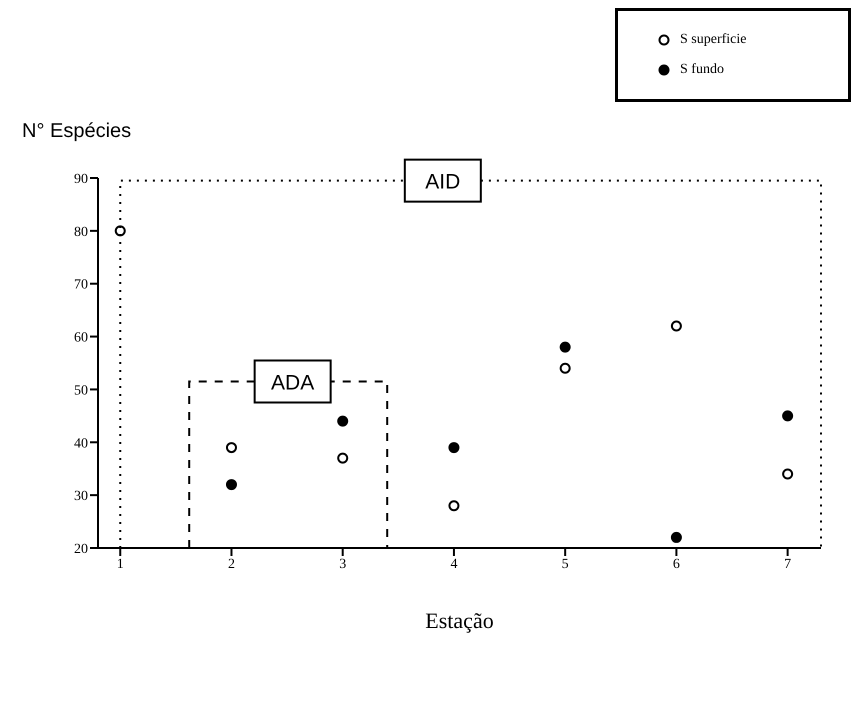 This screenshot has height=722, width=859. What do you see at coordinates (231, 564) in the screenshot?
I see `x-tick-label: 2` at bounding box center [231, 564].